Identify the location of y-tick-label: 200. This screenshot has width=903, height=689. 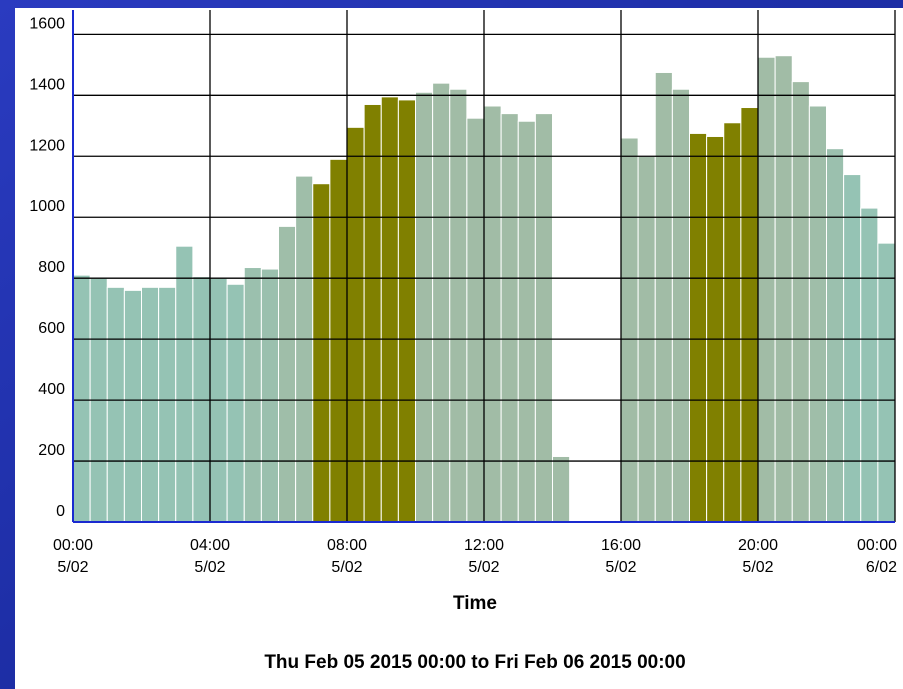
(51, 450).